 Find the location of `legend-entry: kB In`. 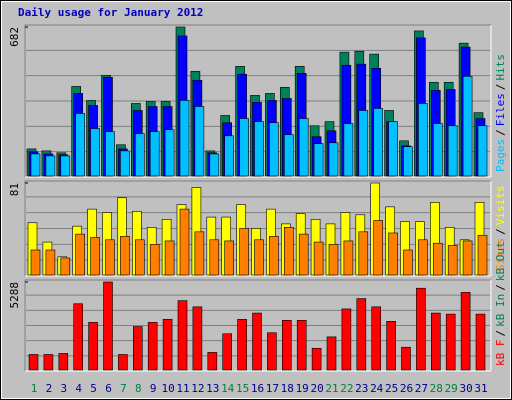

legend-entry: kB In is located at coordinates (500, 310).